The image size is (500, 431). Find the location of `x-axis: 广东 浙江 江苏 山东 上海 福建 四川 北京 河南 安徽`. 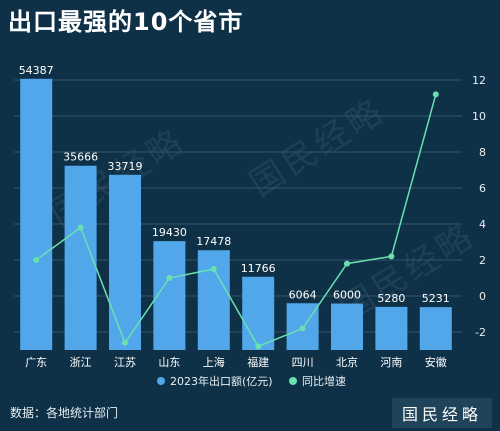

x-axis: 广东 浙江 江苏 山东 上海 福建 四川 北京 河南 安徽 is located at coordinates (236, 362).